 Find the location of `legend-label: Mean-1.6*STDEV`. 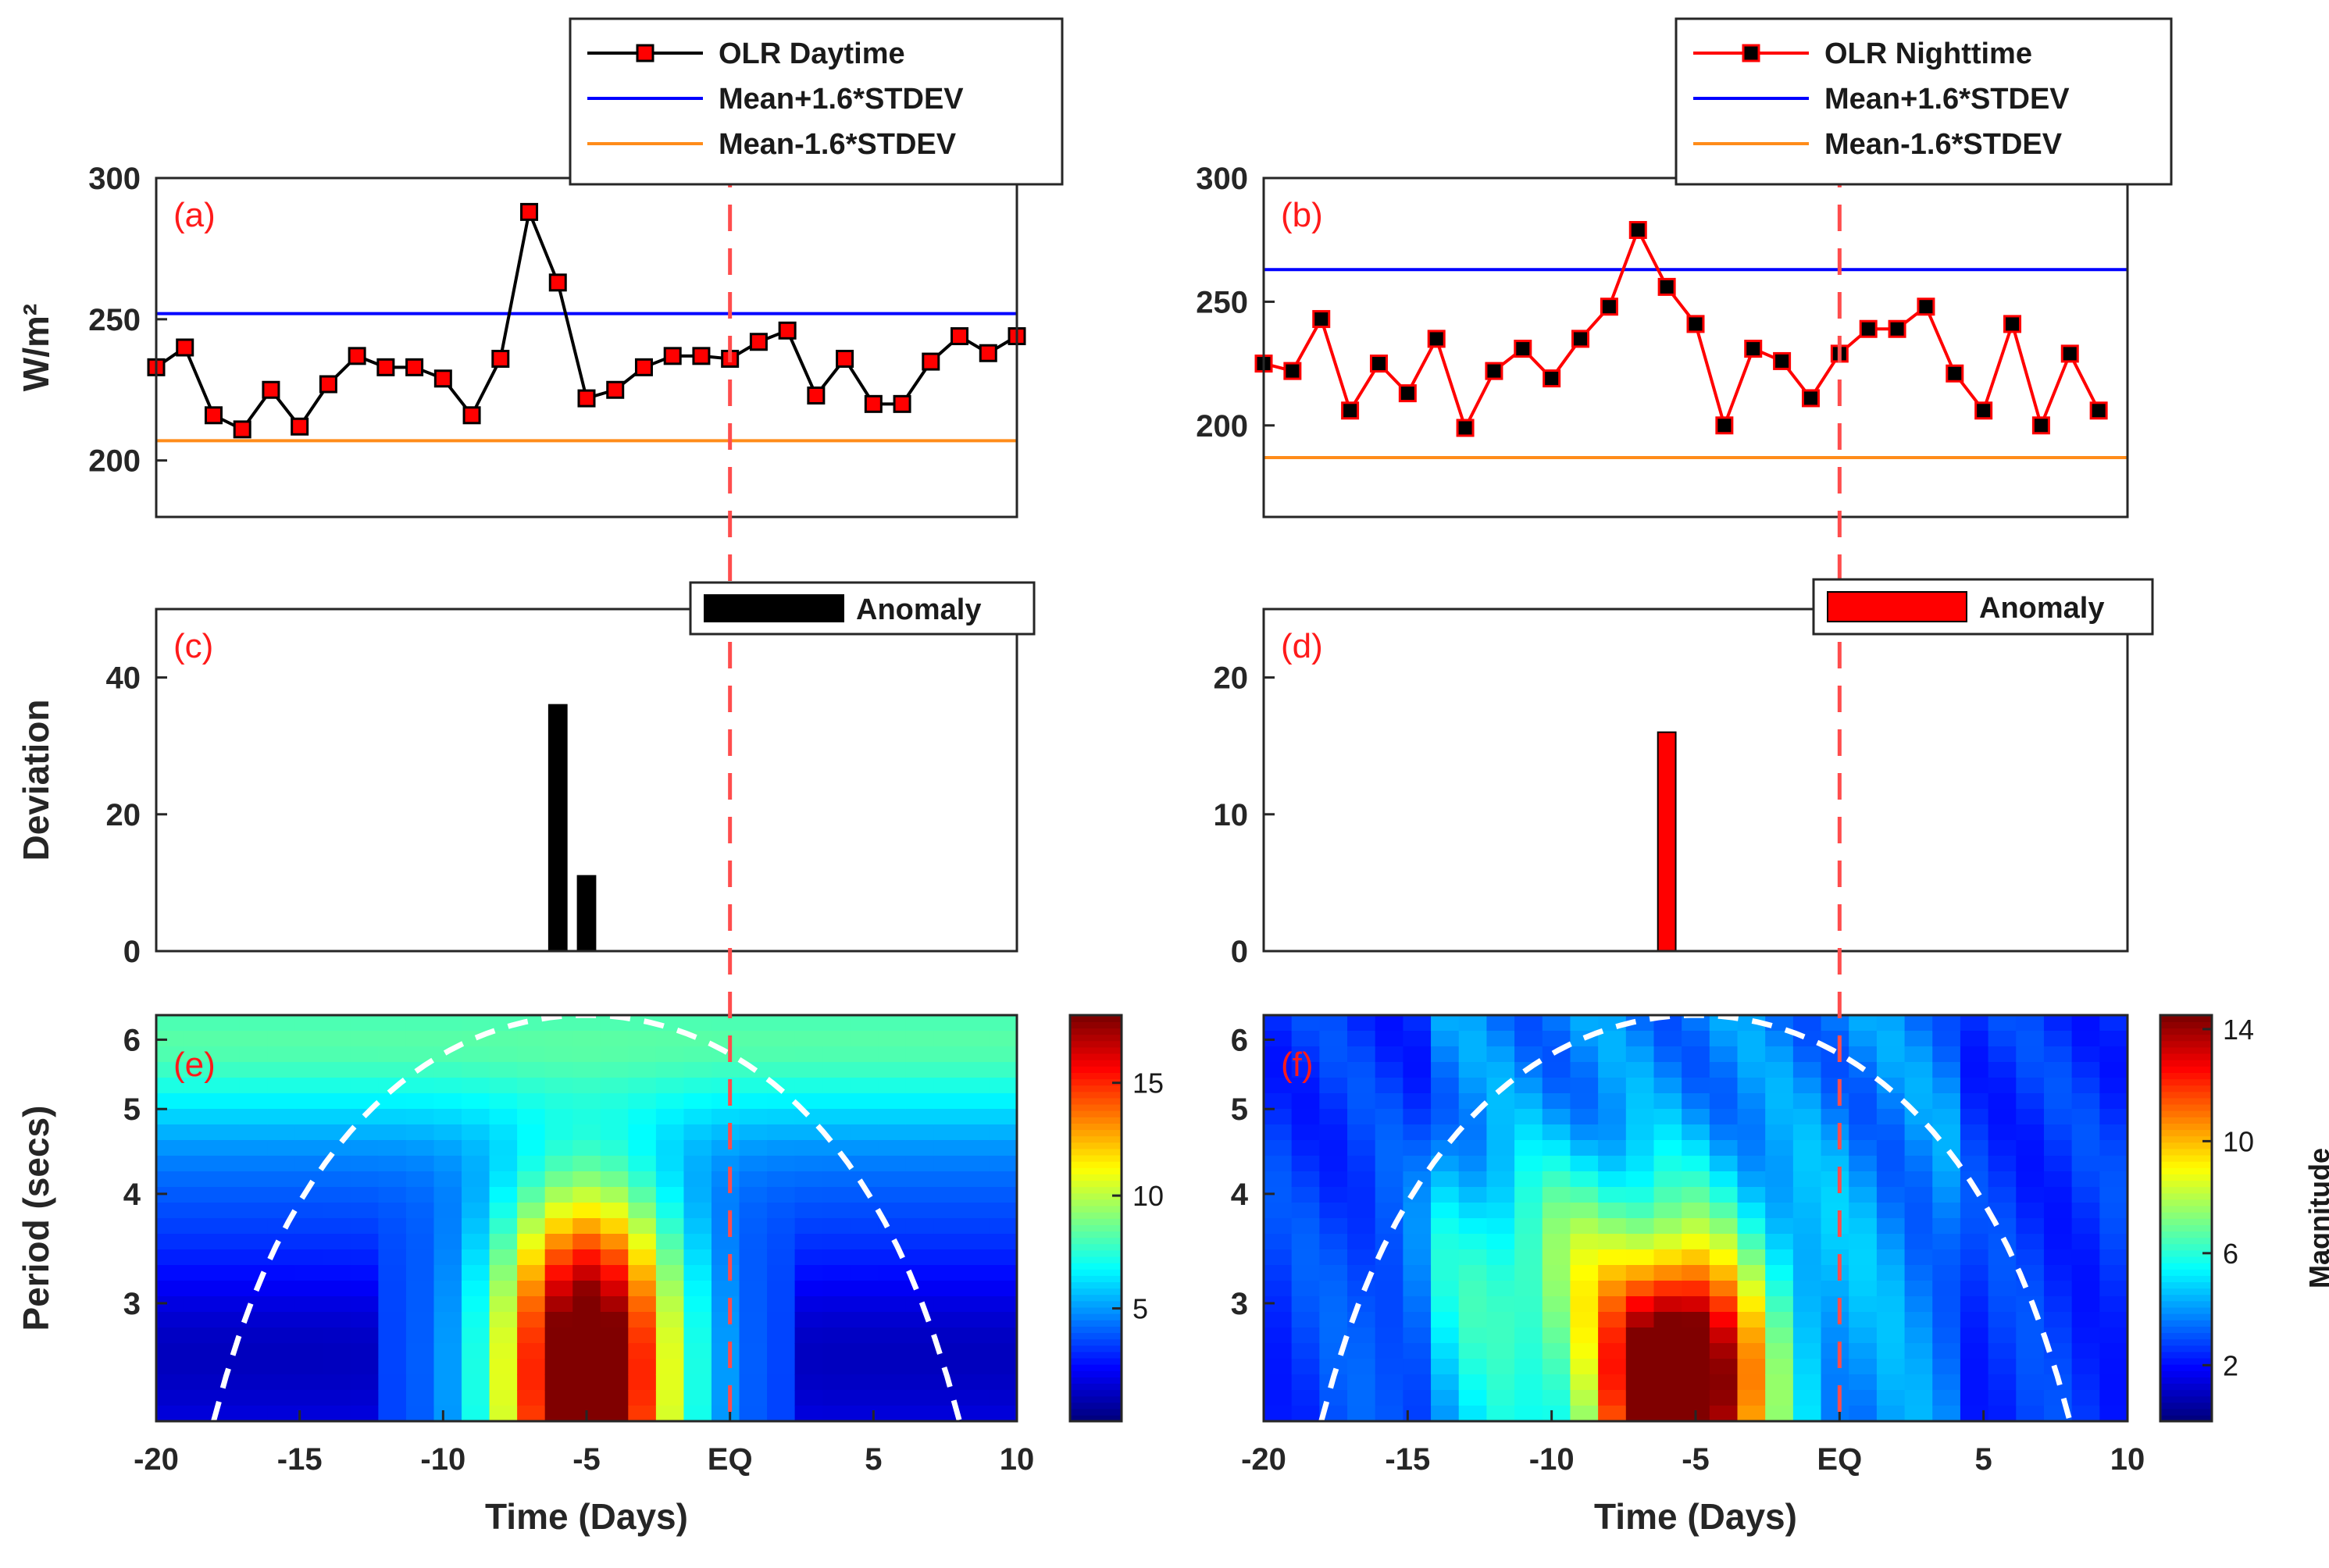

legend-label: Mean-1.6*STDEV is located at coordinates (838, 144).